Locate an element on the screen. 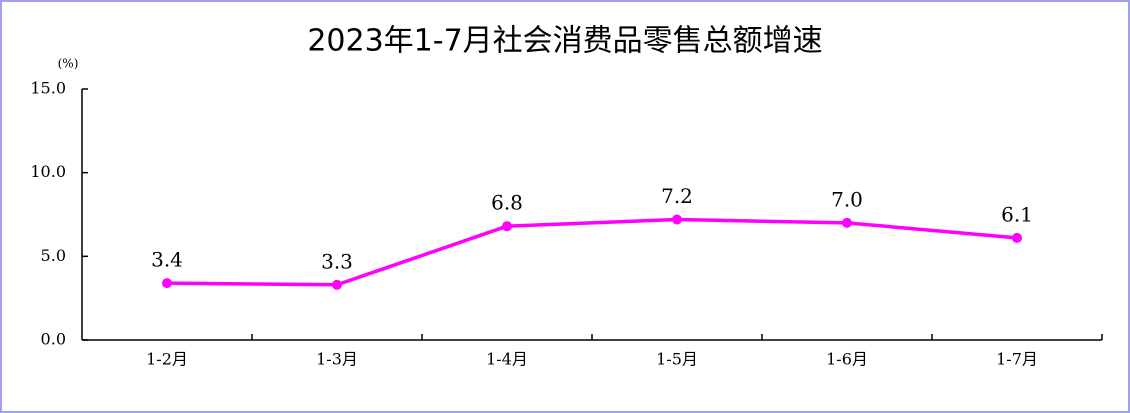 The height and width of the screenshot is (413, 1130). x-tick-label: 1-2月 is located at coordinates (167, 359).